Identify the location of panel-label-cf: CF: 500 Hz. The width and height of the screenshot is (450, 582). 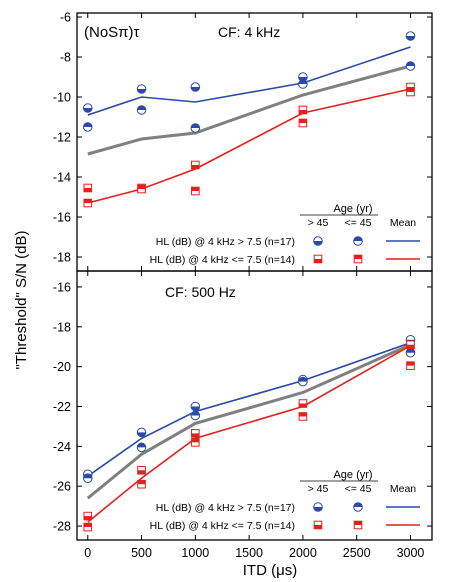
(200, 292).